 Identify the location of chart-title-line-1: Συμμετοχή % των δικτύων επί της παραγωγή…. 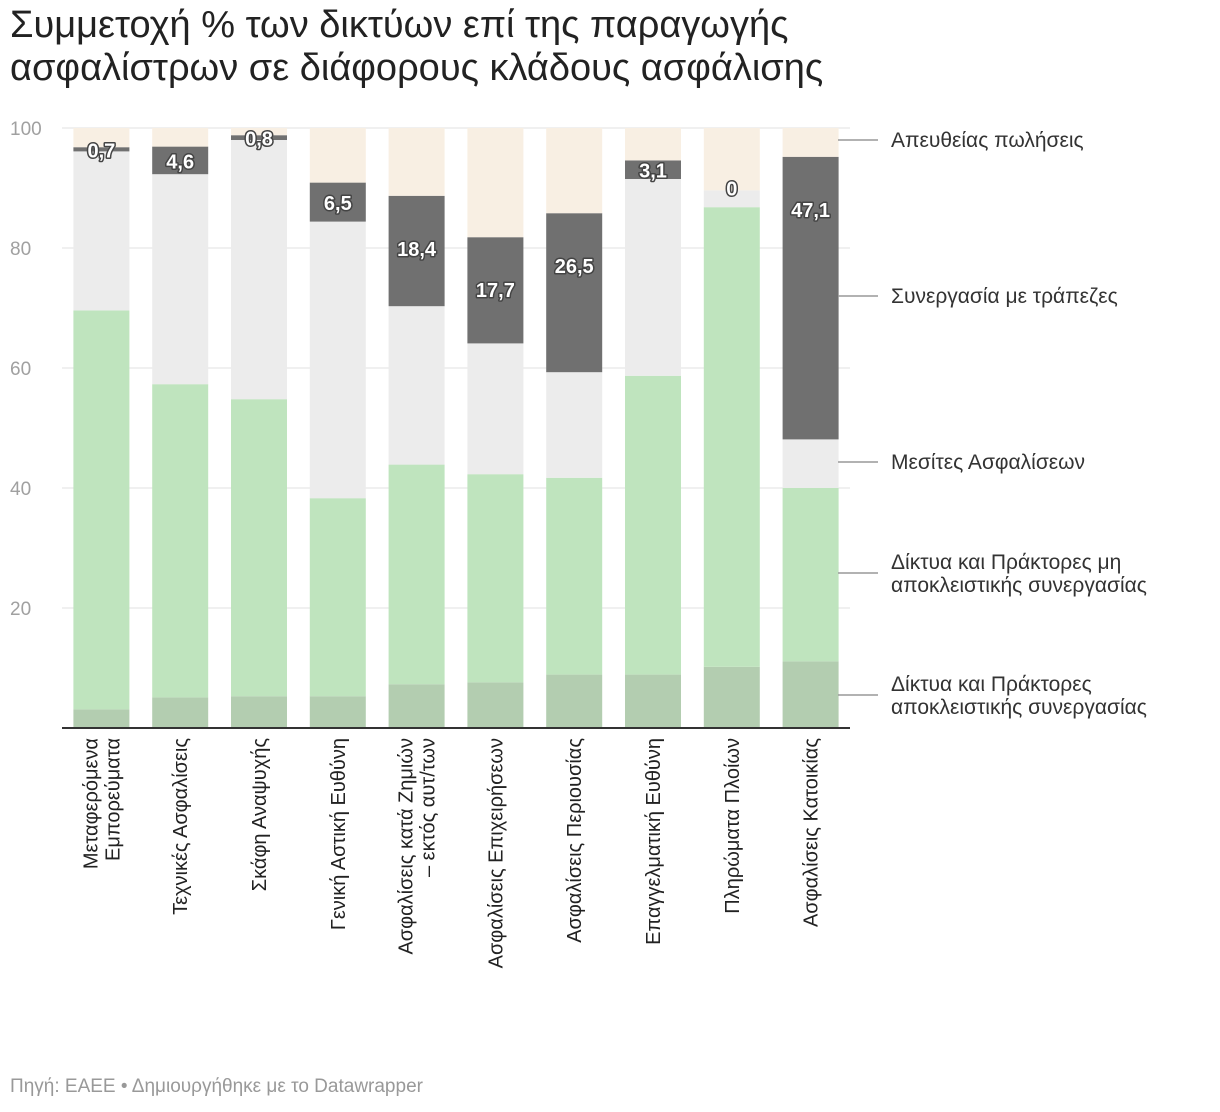
(399, 25).